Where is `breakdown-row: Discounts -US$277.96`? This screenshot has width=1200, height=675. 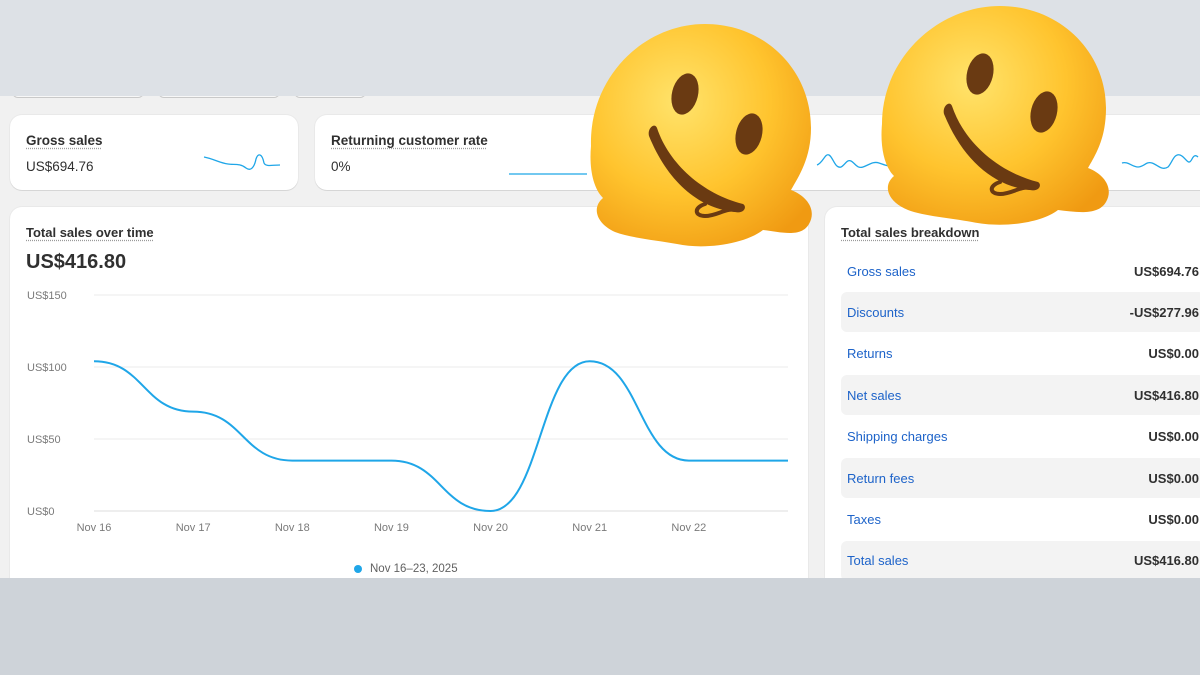 breakdown-row: Discounts -US$277.96 is located at coordinates (1020, 312).